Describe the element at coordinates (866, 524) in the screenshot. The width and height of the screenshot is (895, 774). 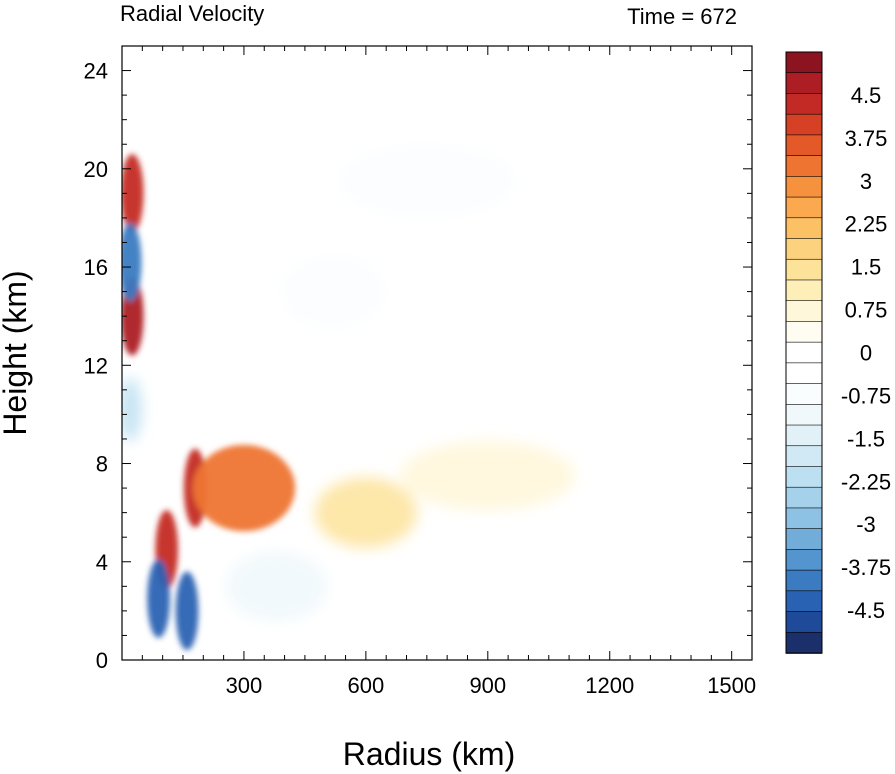
I see `colorbar-label: -3` at that location.